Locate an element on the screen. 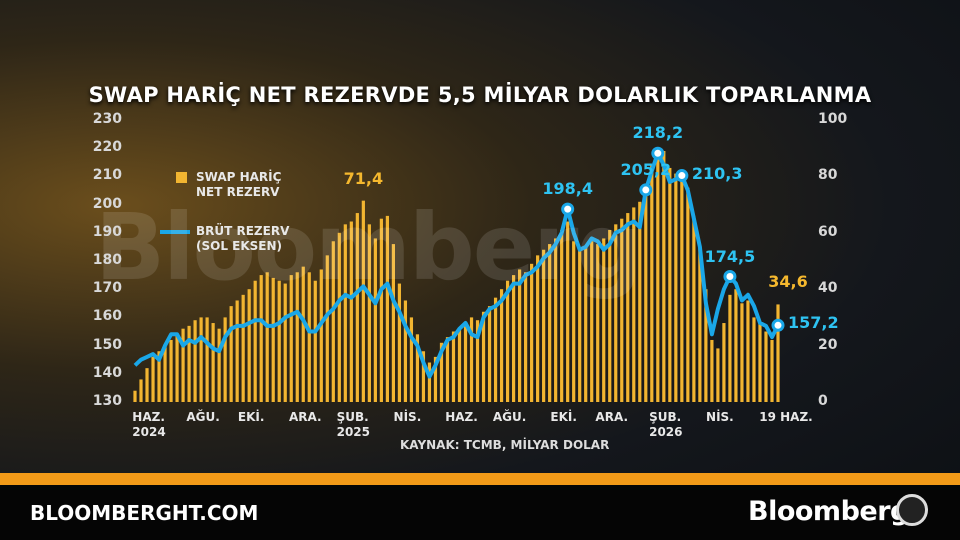 The height and width of the screenshot is (540, 960). y-tick-label: 160 is located at coordinates (107, 316).